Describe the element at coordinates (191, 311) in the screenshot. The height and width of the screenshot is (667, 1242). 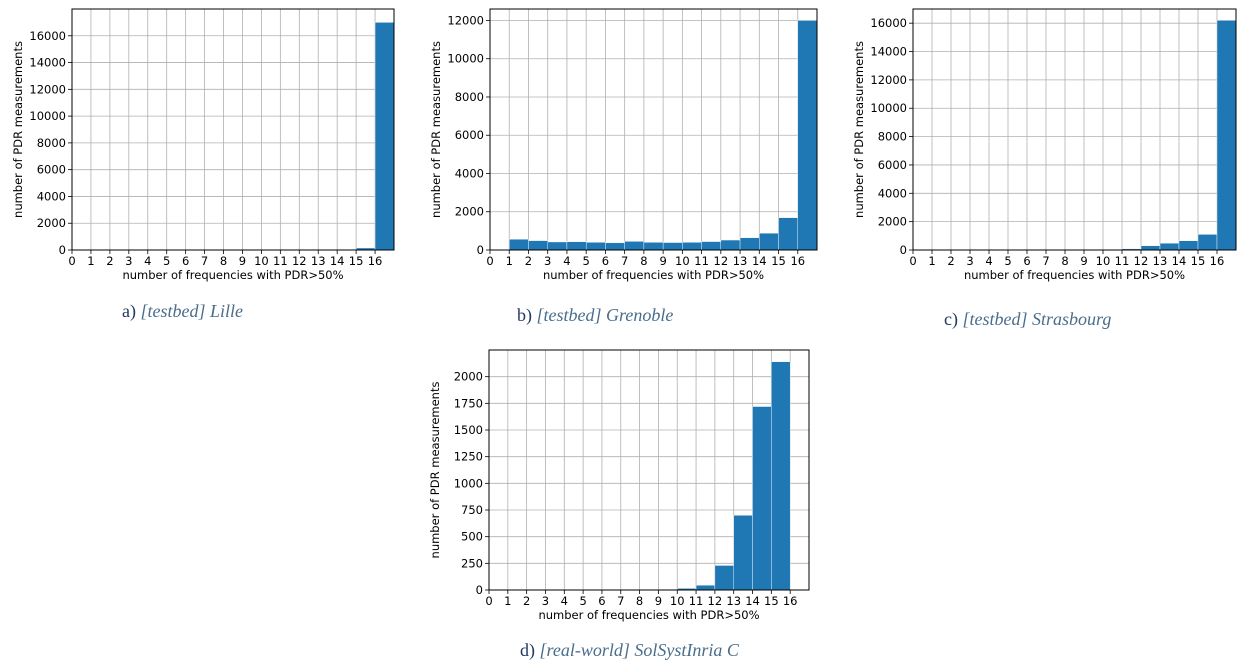
I see `caption-a-text: [testbed] Lille` at that location.